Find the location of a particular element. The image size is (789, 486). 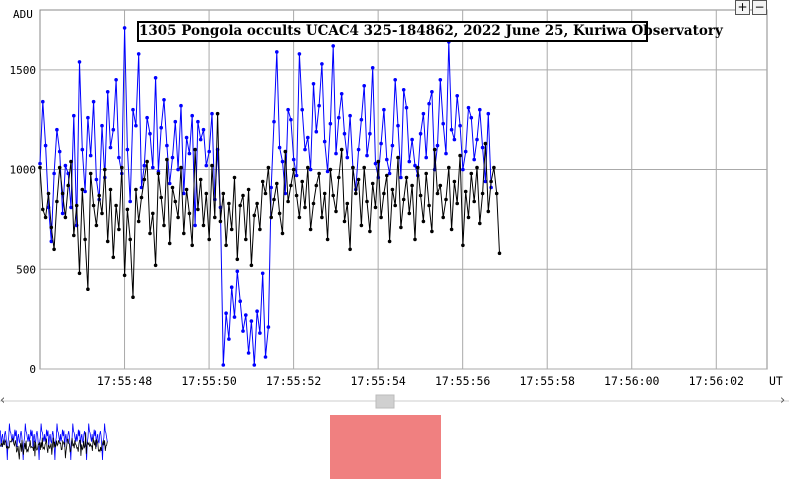

x-tick-label: 17:55:52 is located at coordinates (293, 381).